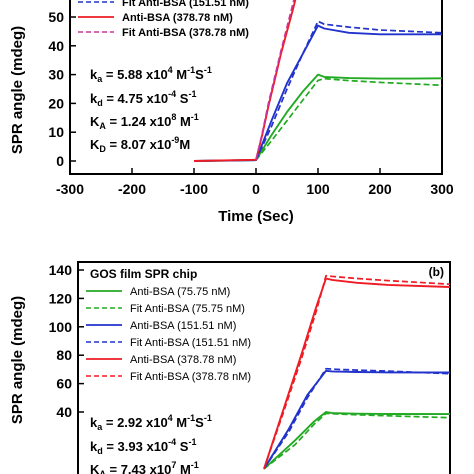  I want to click on kin-b-1: kd = 3.93 x10-4 S-1, so click(143, 446).